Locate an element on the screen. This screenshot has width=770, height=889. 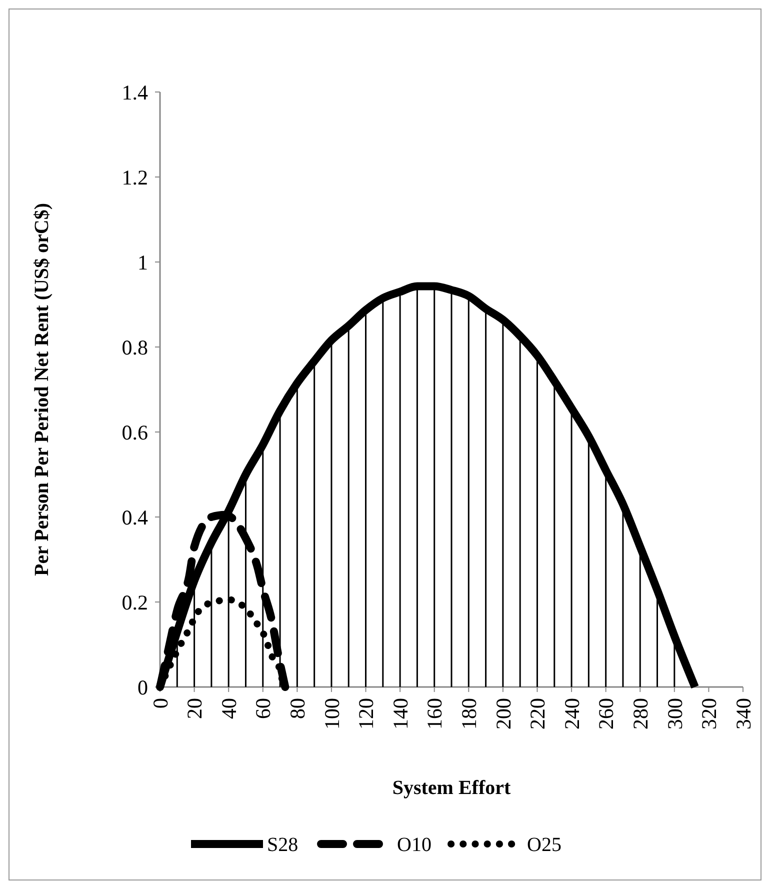
legend-label: O10 is located at coordinates (414, 845).